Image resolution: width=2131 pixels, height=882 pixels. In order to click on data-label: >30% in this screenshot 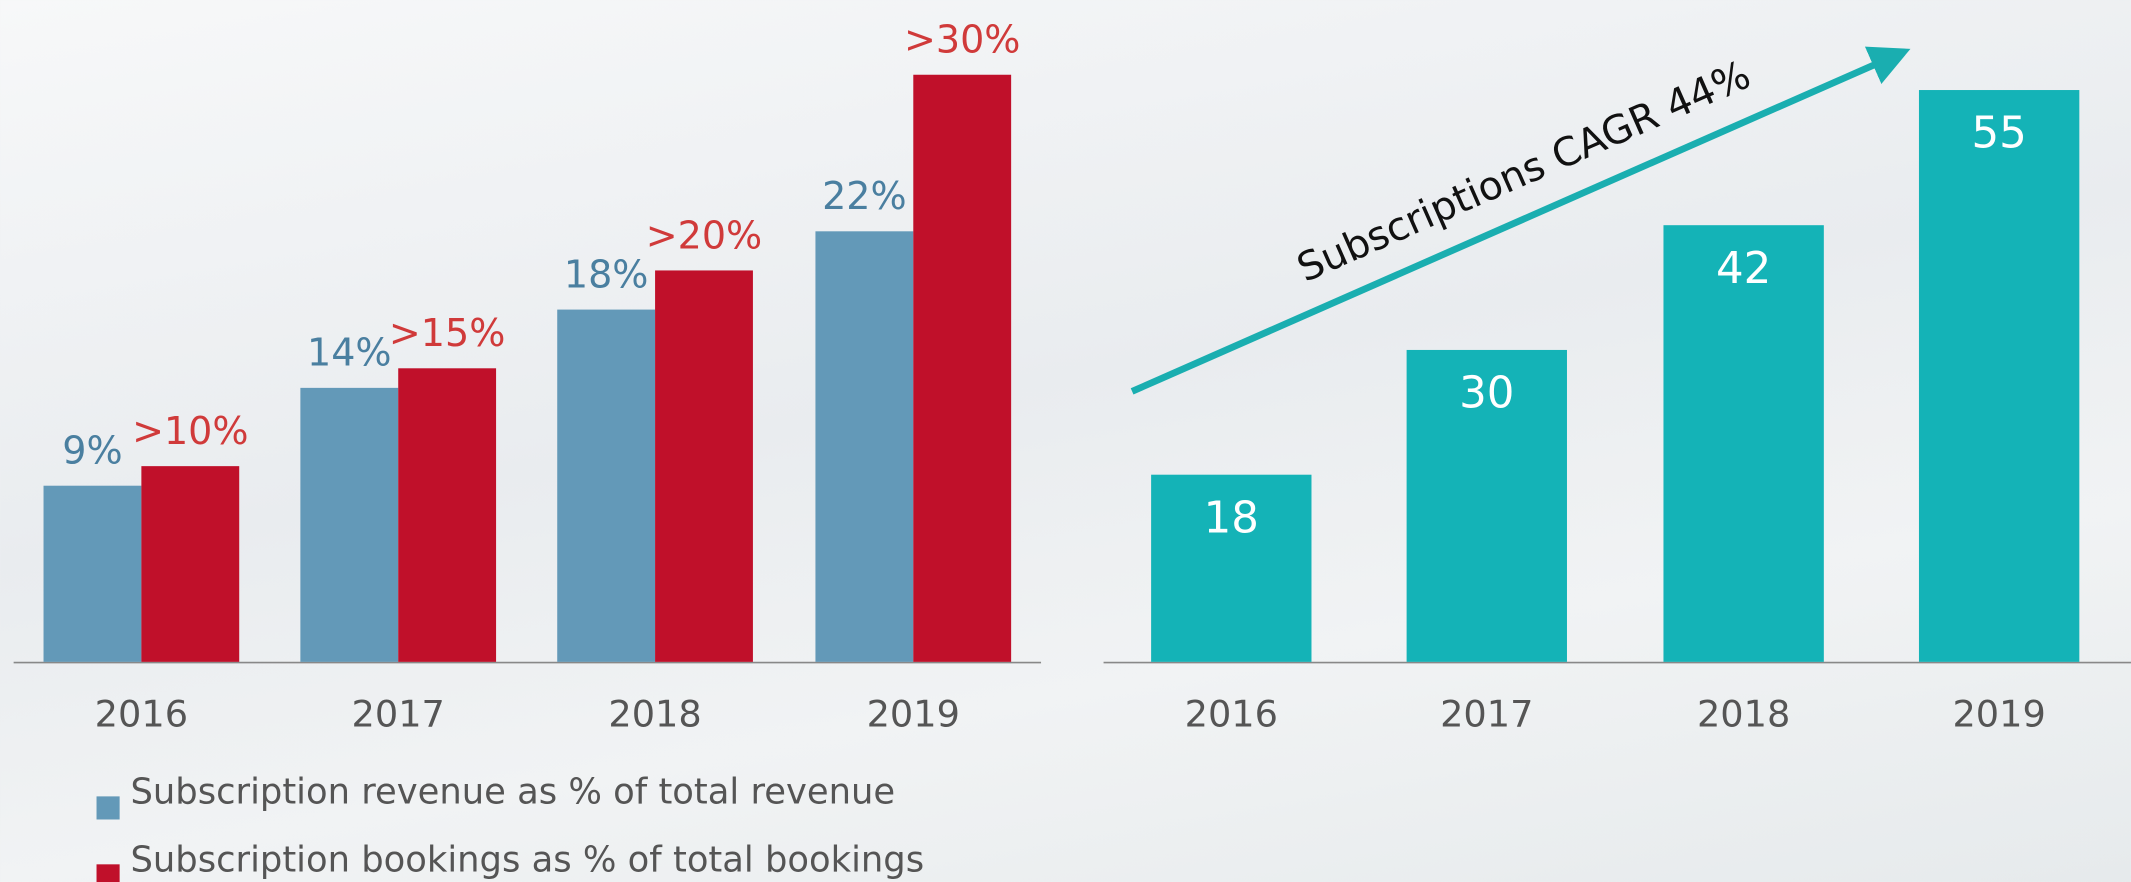, I will do `click(962, 40)`.